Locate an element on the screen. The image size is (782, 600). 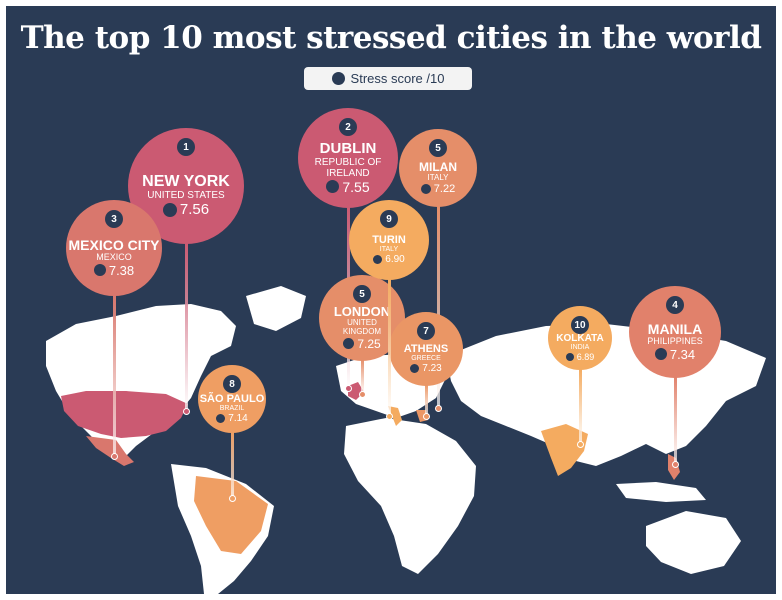
city-bubble: 5 MILAN ITALY 7.22 is located at coordinates (438, 168).